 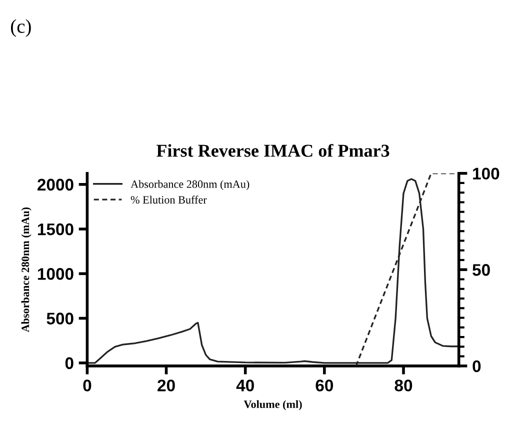 What do you see at coordinates (20, 28) in the screenshot?
I see `text: (c)` at bounding box center [20, 28].